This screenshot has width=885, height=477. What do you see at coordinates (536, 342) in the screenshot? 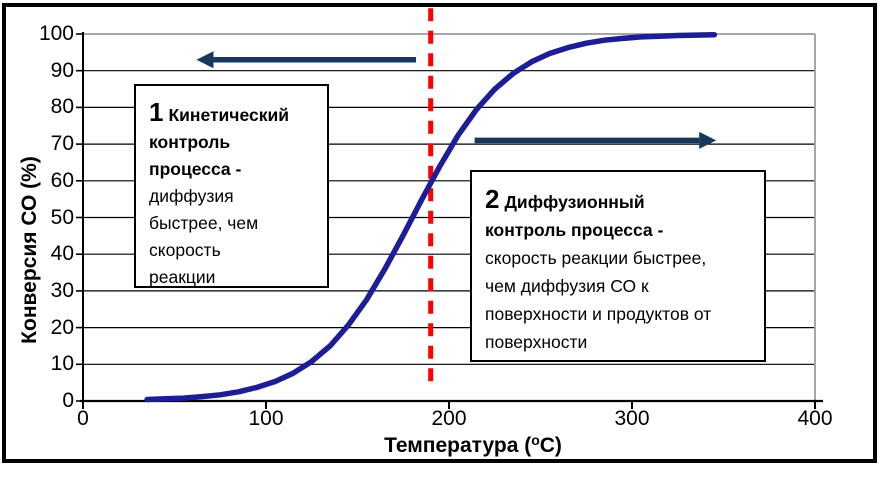
I see `annotation-line: поверхности` at bounding box center [536, 342].